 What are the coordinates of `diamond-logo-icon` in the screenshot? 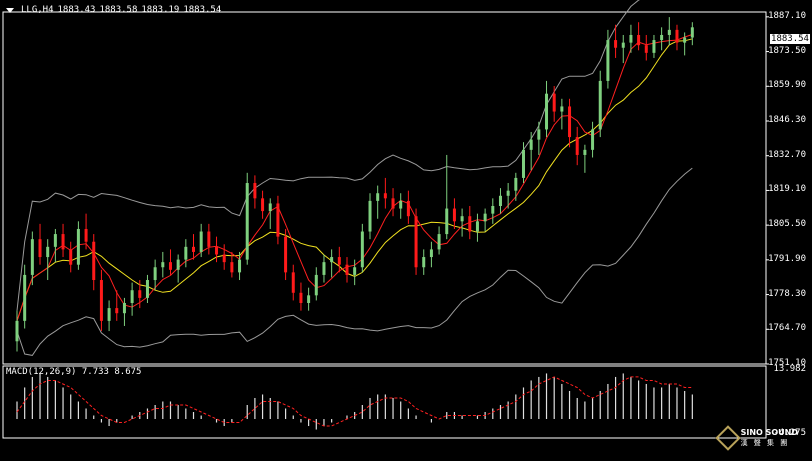 It's located at (727, 438).